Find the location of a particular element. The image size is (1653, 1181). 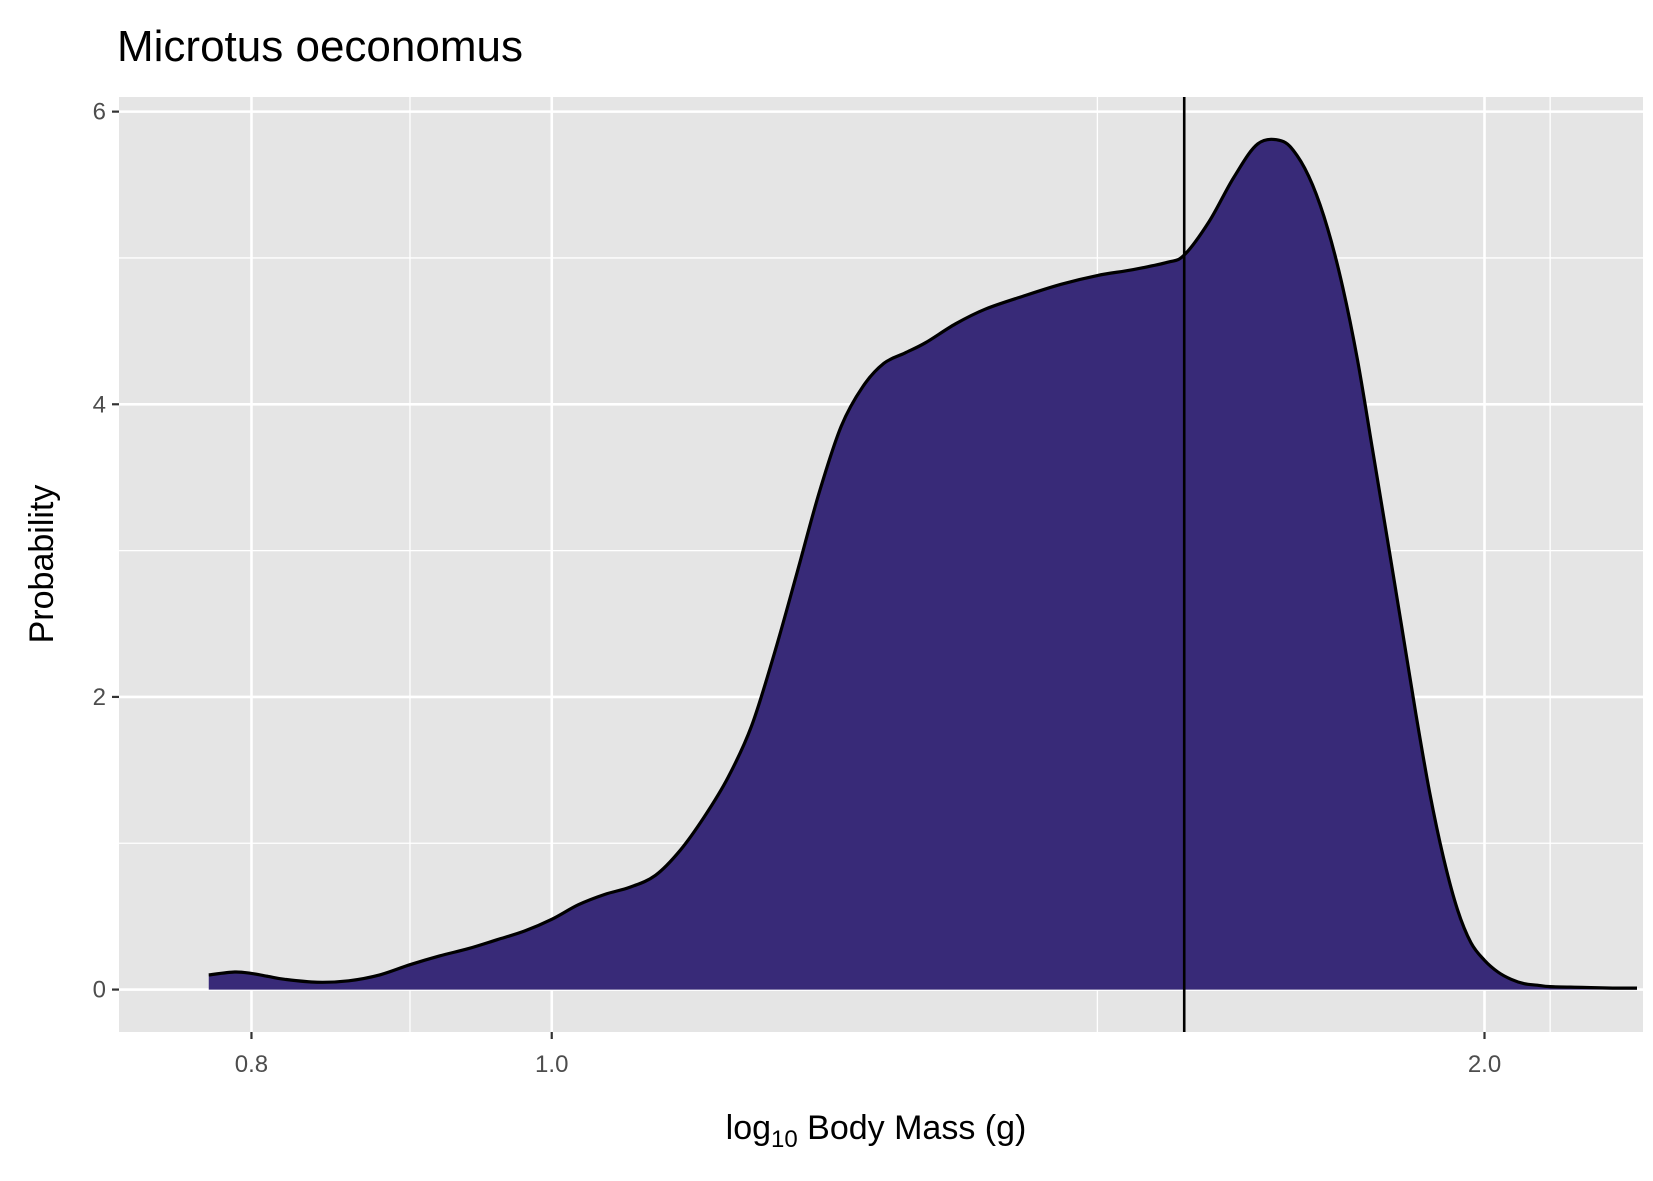

x-tick-label: 2.0 is located at coordinates (1484, 1064).